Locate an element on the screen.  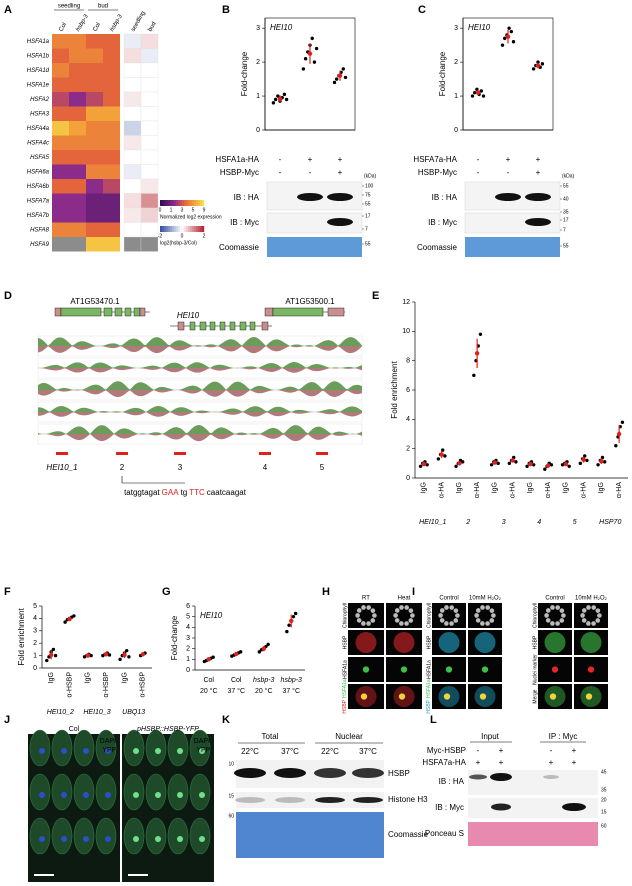
mean-marker is located at coordinates (583, 459).